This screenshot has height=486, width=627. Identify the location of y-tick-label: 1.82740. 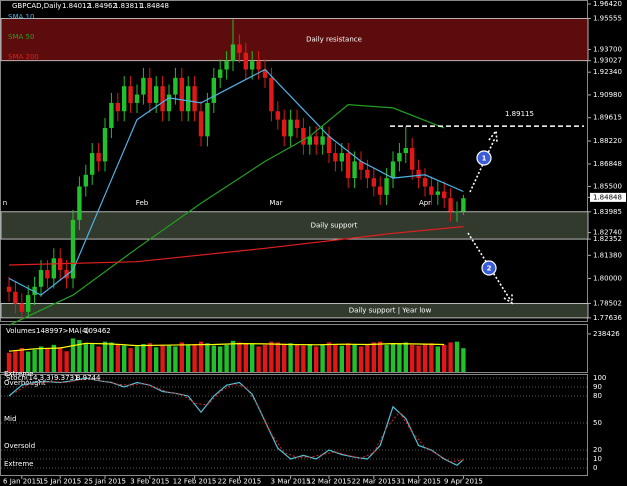
(607, 233).